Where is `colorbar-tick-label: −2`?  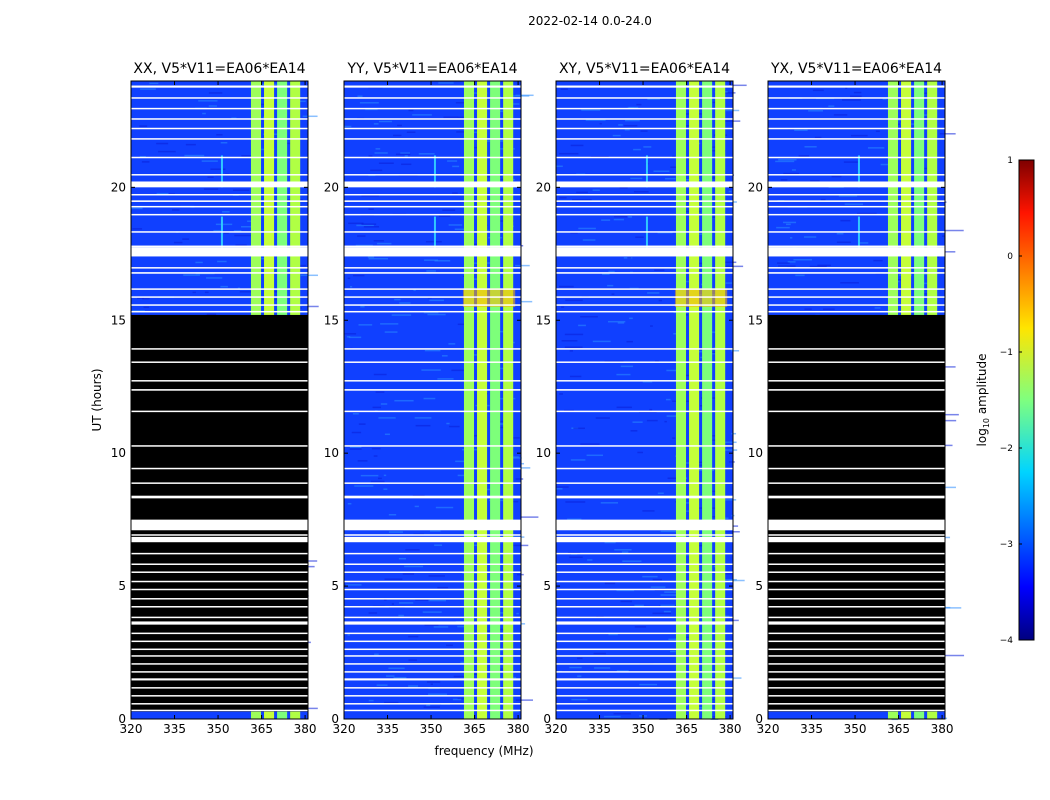
colorbar-tick-label: −2 is located at coordinates (1006, 449).